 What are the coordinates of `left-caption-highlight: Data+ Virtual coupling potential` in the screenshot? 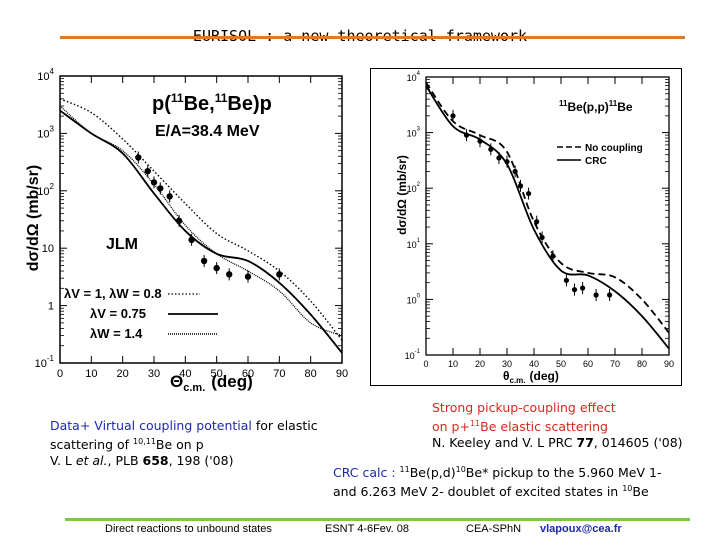 It's located at (151, 425).